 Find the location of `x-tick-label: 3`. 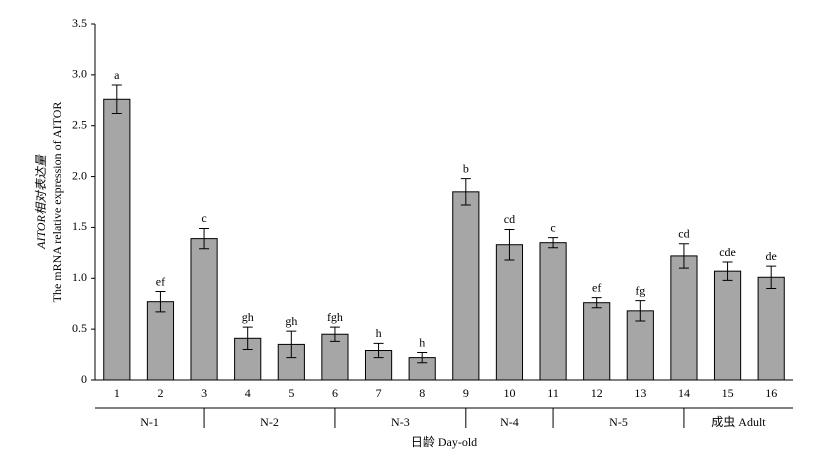

x-tick-label: 3 is located at coordinates (204, 393).